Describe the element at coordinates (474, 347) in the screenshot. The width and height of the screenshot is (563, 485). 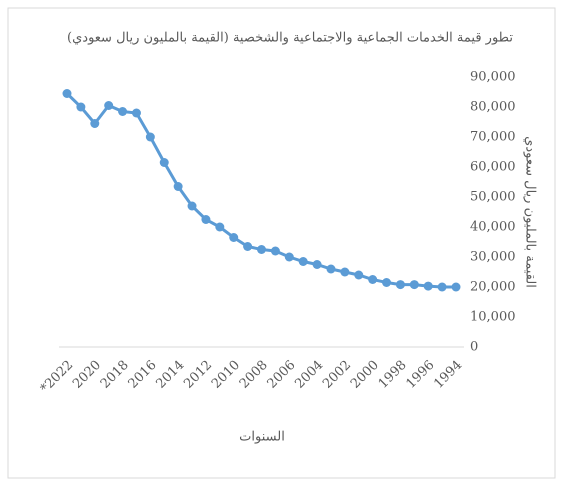
I see `y-tick-label: 0` at that location.